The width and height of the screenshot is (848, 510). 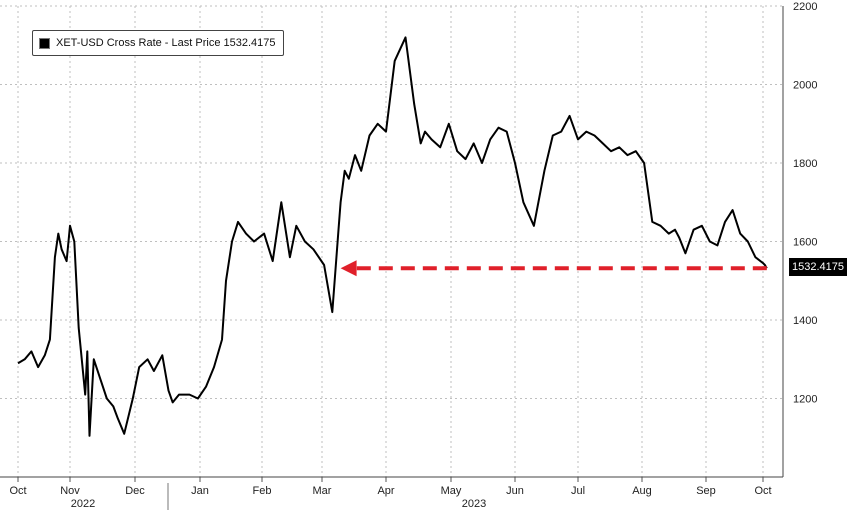 I want to click on last-price-tag: 1532.4175, so click(x=818, y=267).